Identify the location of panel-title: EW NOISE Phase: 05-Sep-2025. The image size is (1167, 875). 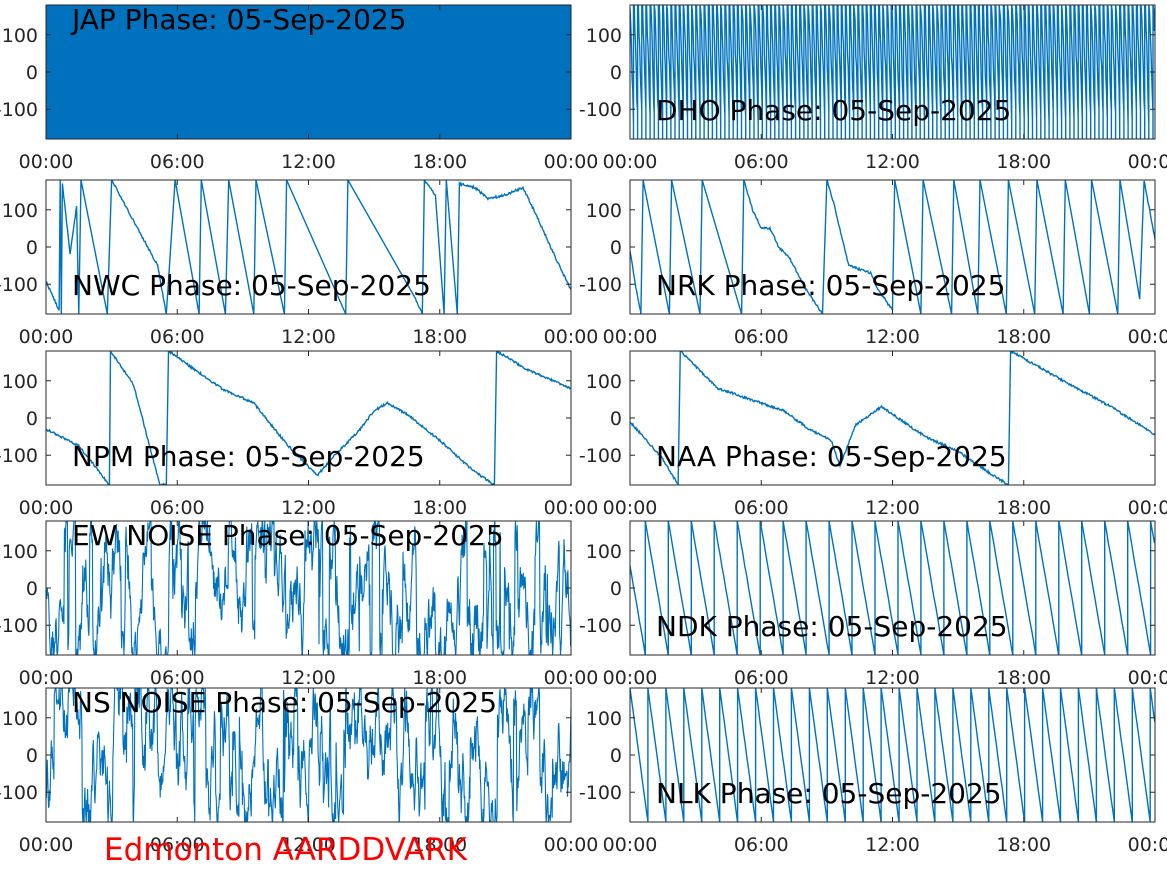
(288, 535).